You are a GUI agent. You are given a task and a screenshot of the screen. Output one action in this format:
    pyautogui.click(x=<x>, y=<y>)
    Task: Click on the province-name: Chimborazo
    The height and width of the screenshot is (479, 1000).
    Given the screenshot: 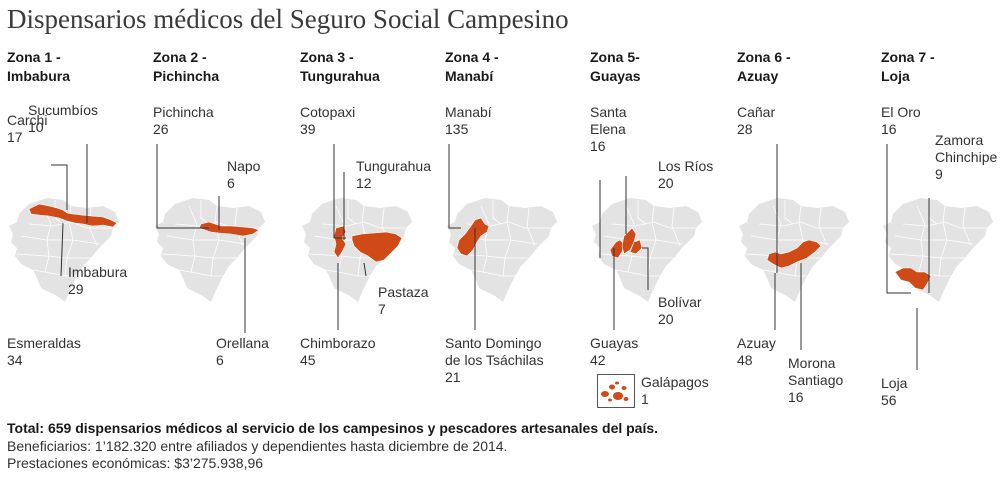 What is the action you would take?
    pyautogui.click(x=338, y=343)
    